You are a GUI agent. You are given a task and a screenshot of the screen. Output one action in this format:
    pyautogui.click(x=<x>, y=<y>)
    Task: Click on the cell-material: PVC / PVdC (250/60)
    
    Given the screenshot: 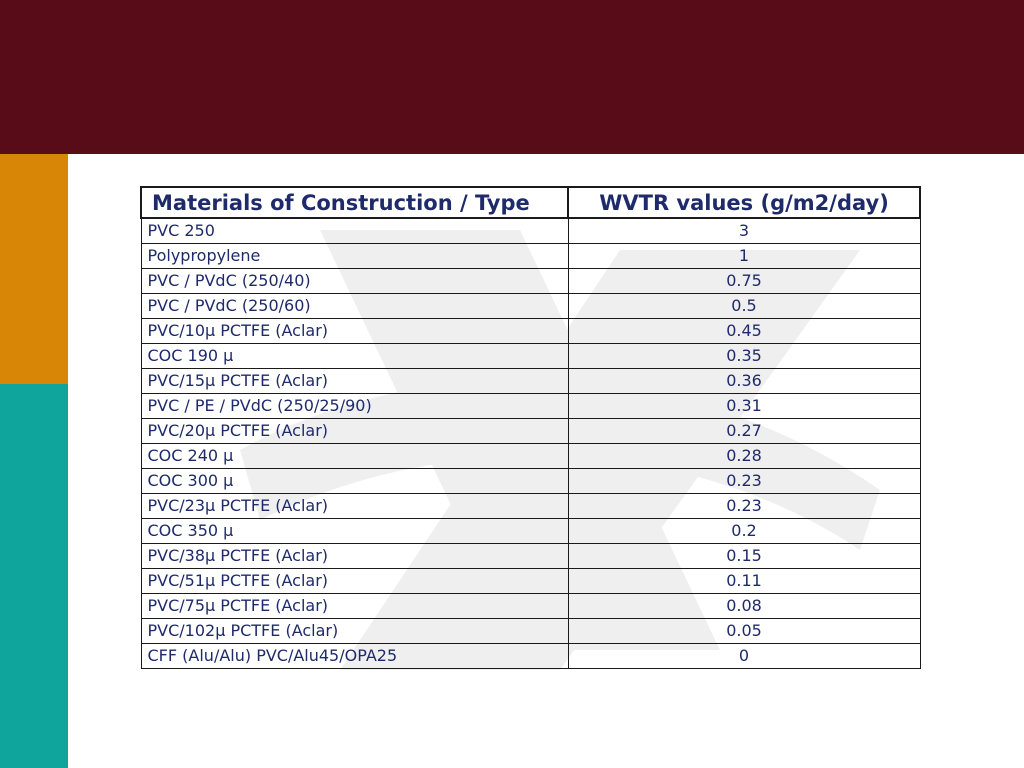 What is the action you would take?
    pyautogui.click(x=354, y=306)
    